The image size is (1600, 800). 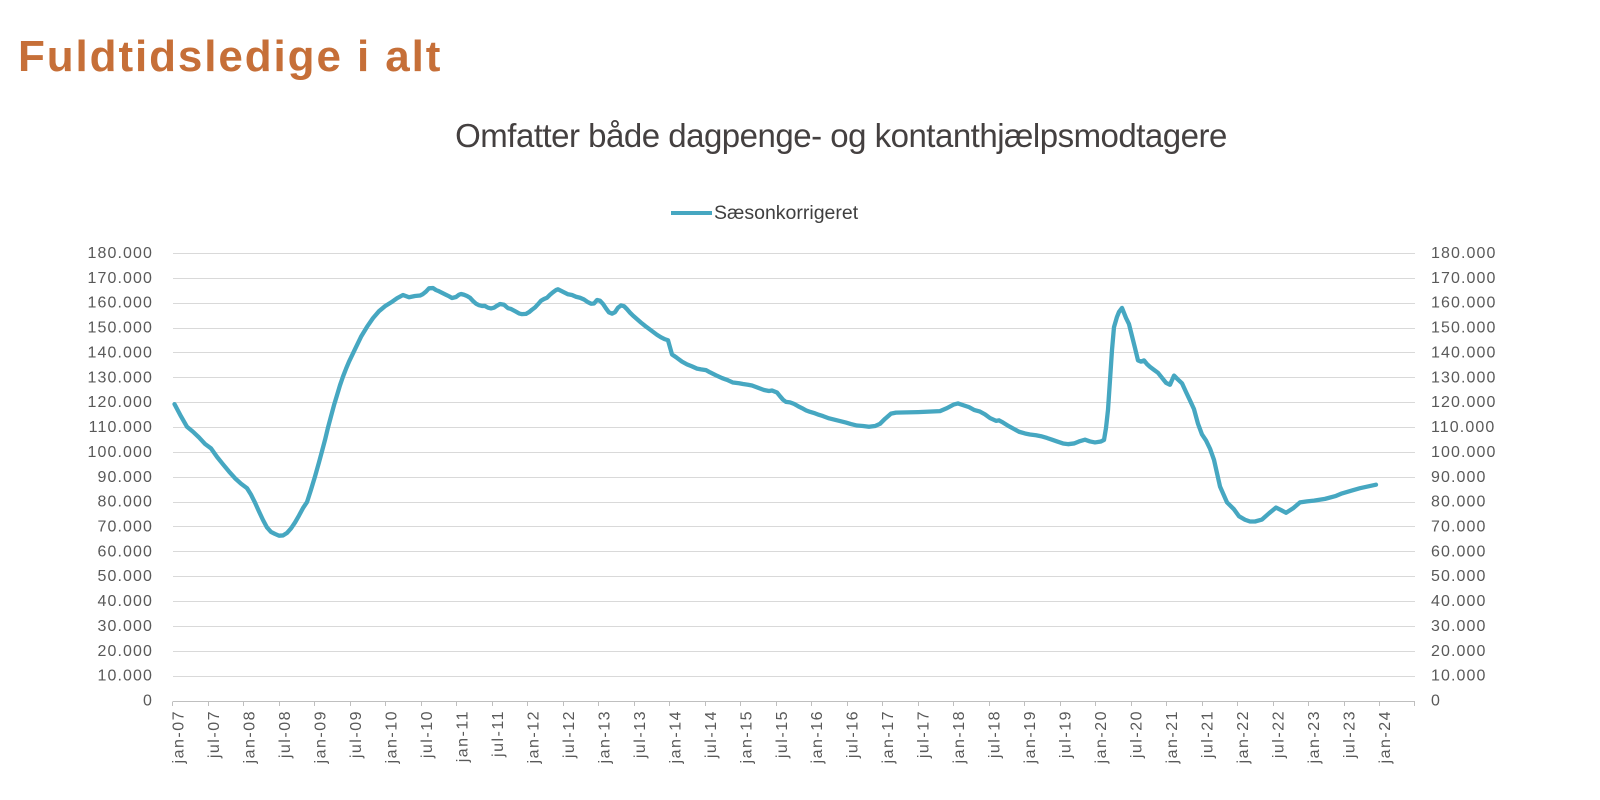 I want to click on svg-text: jul-23, so click(x=1350, y=734).